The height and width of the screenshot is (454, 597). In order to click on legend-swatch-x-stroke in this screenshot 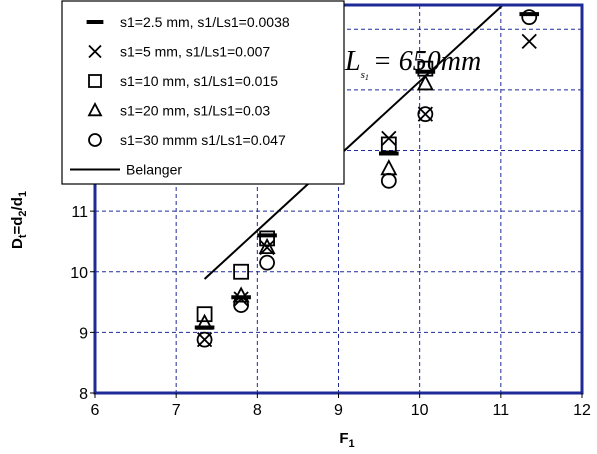, I will do `click(95, 51)`.